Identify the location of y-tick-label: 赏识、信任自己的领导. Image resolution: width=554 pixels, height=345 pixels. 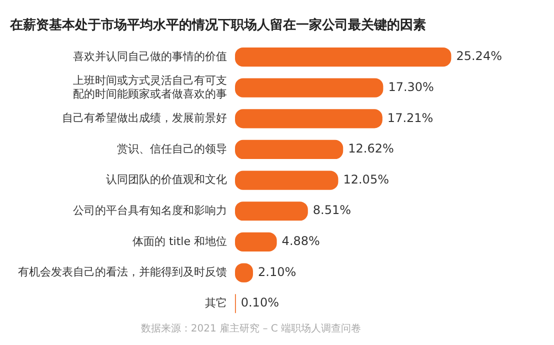
(172, 149).